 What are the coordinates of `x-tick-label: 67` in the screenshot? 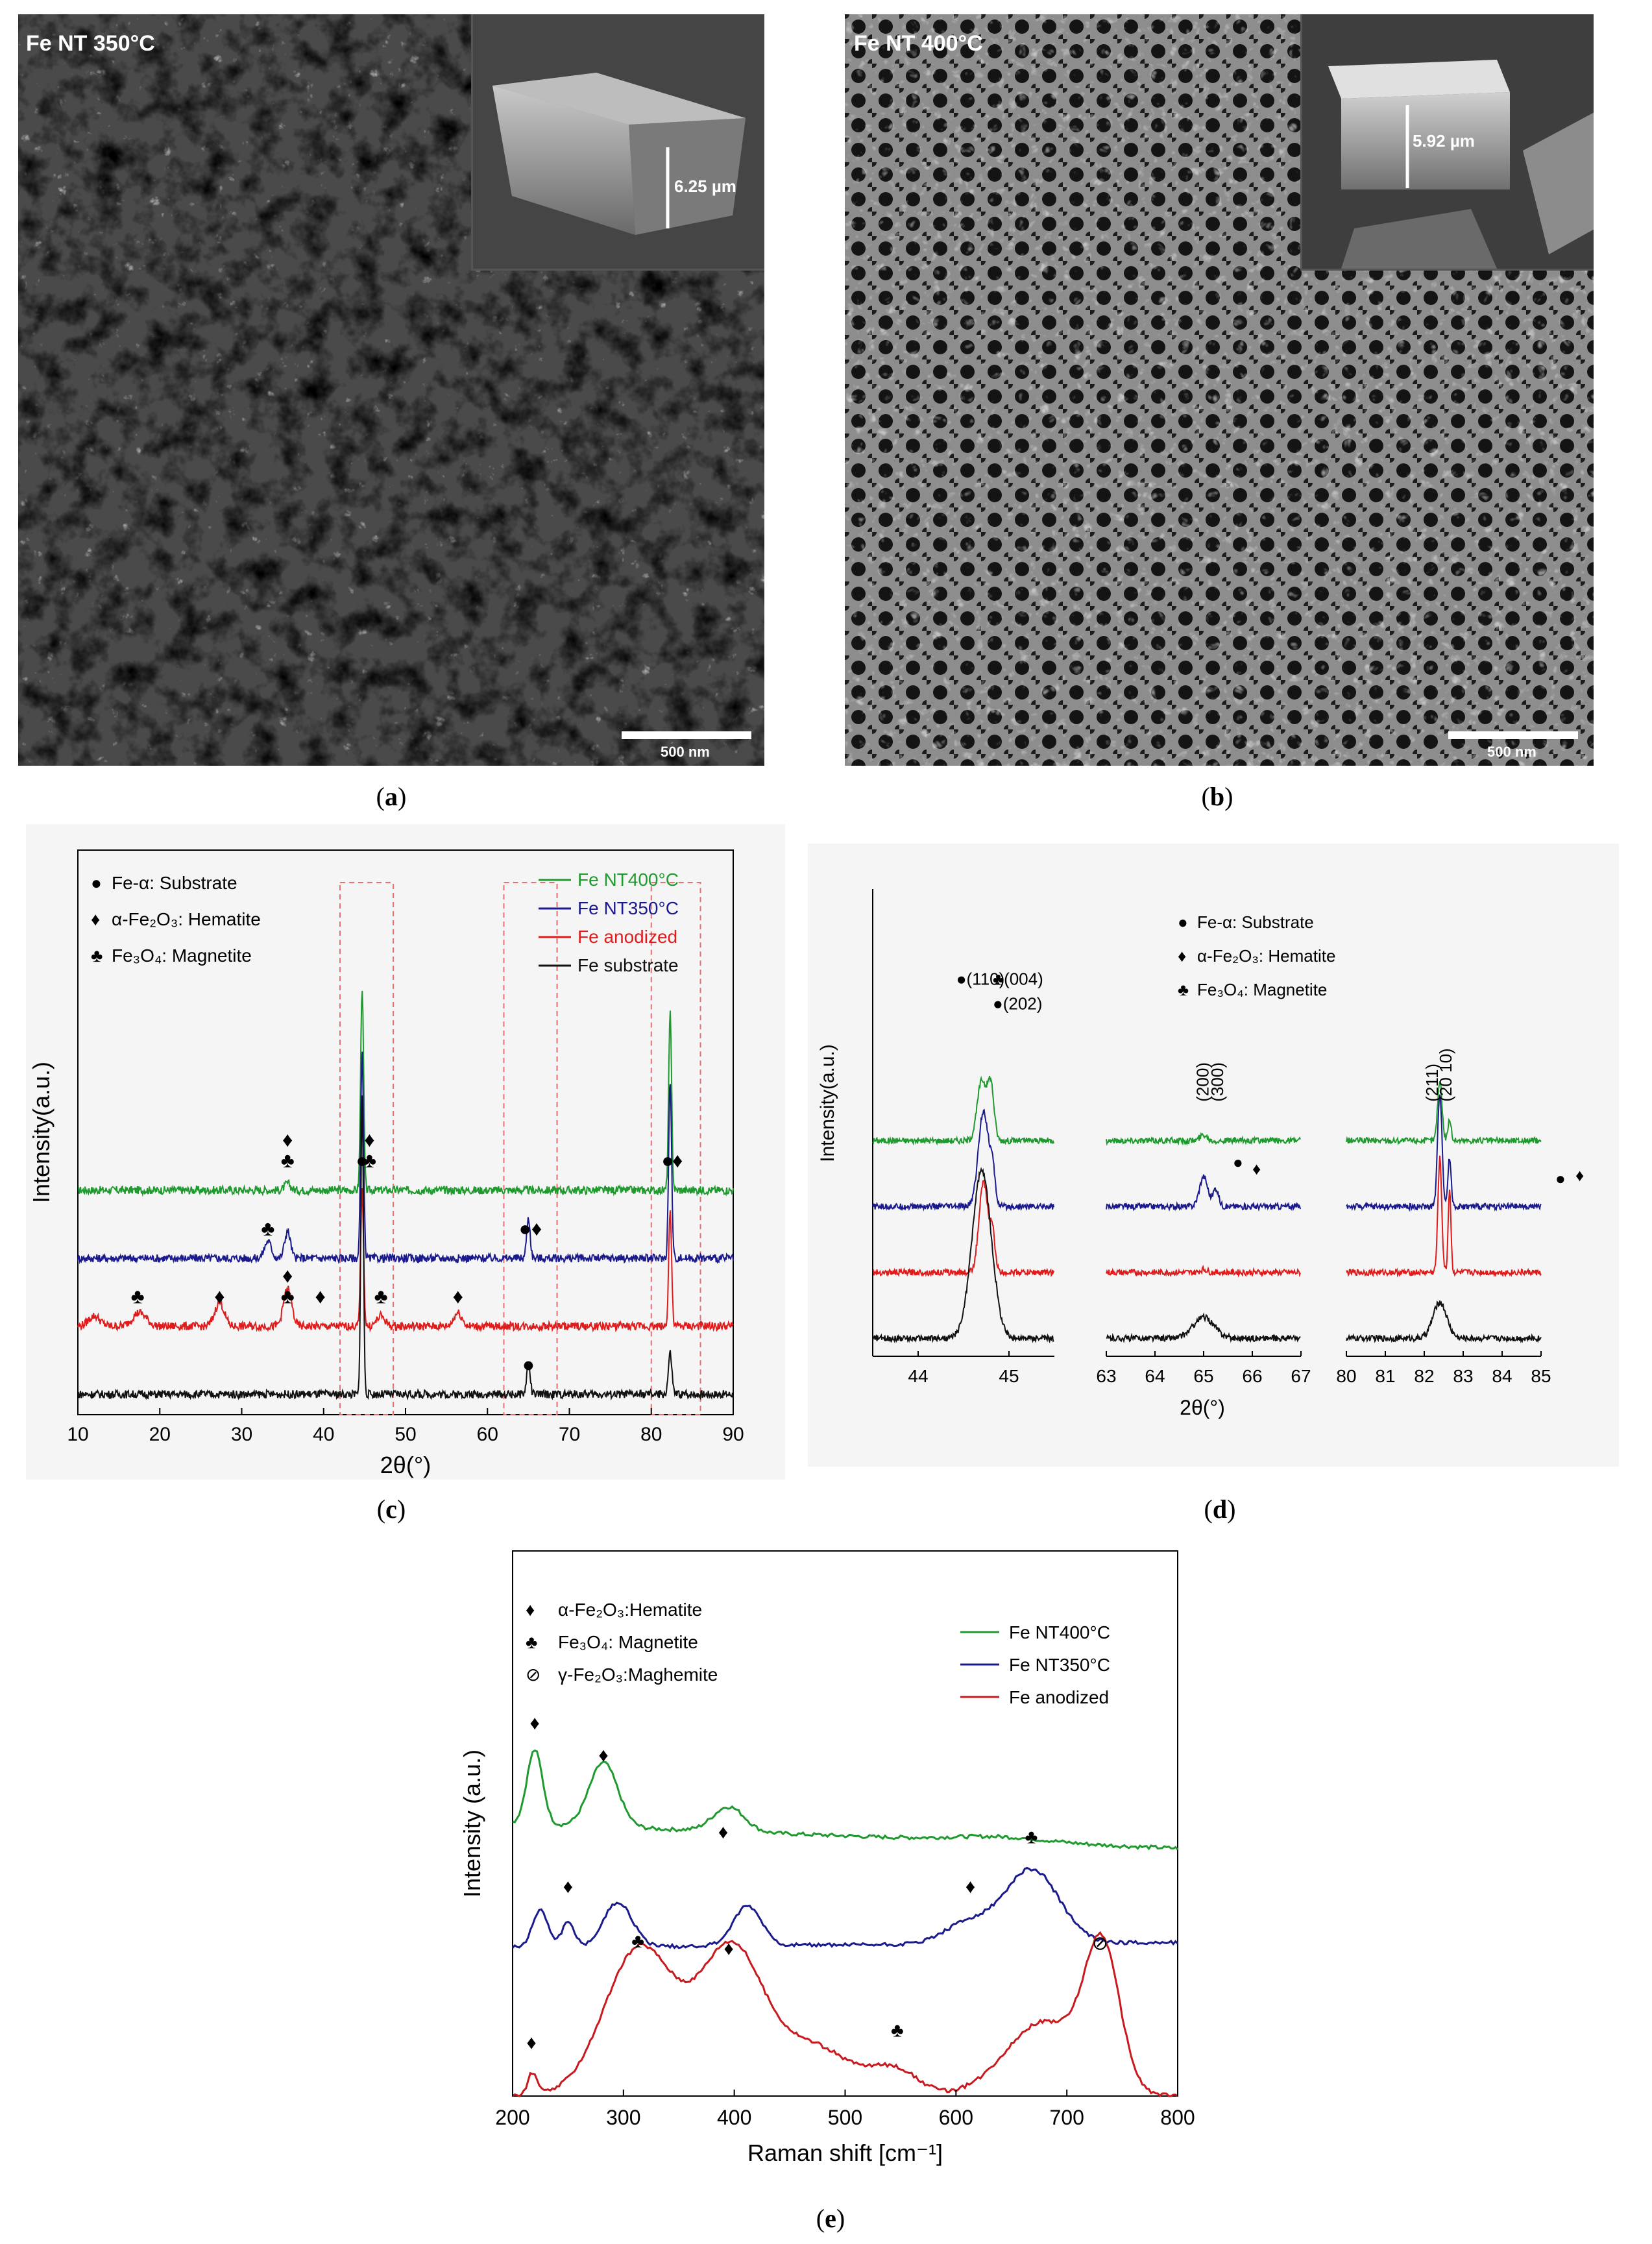 It's located at (1301, 1376).